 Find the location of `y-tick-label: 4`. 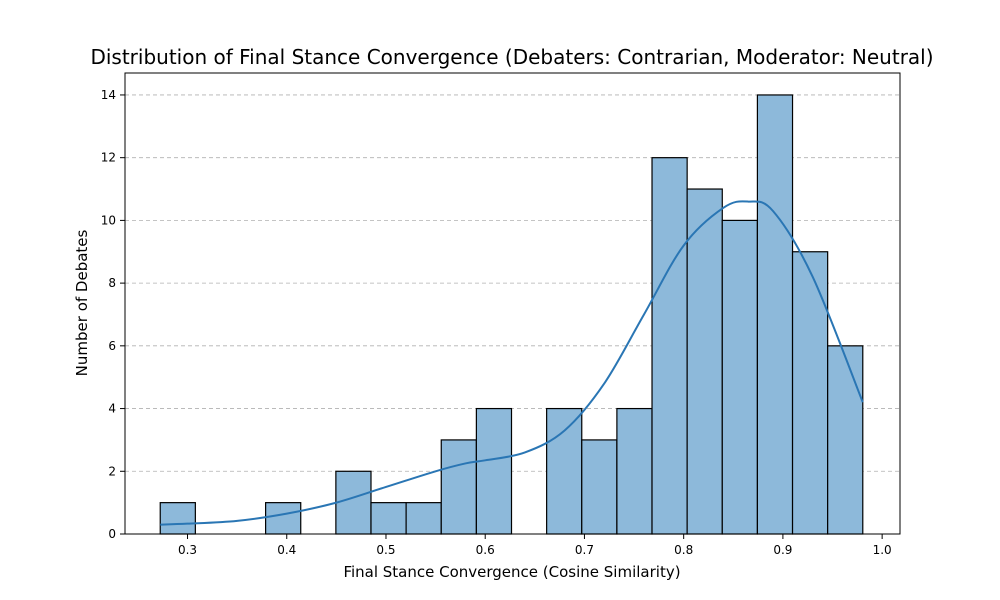

y-tick-label: 4 is located at coordinates (112, 409).